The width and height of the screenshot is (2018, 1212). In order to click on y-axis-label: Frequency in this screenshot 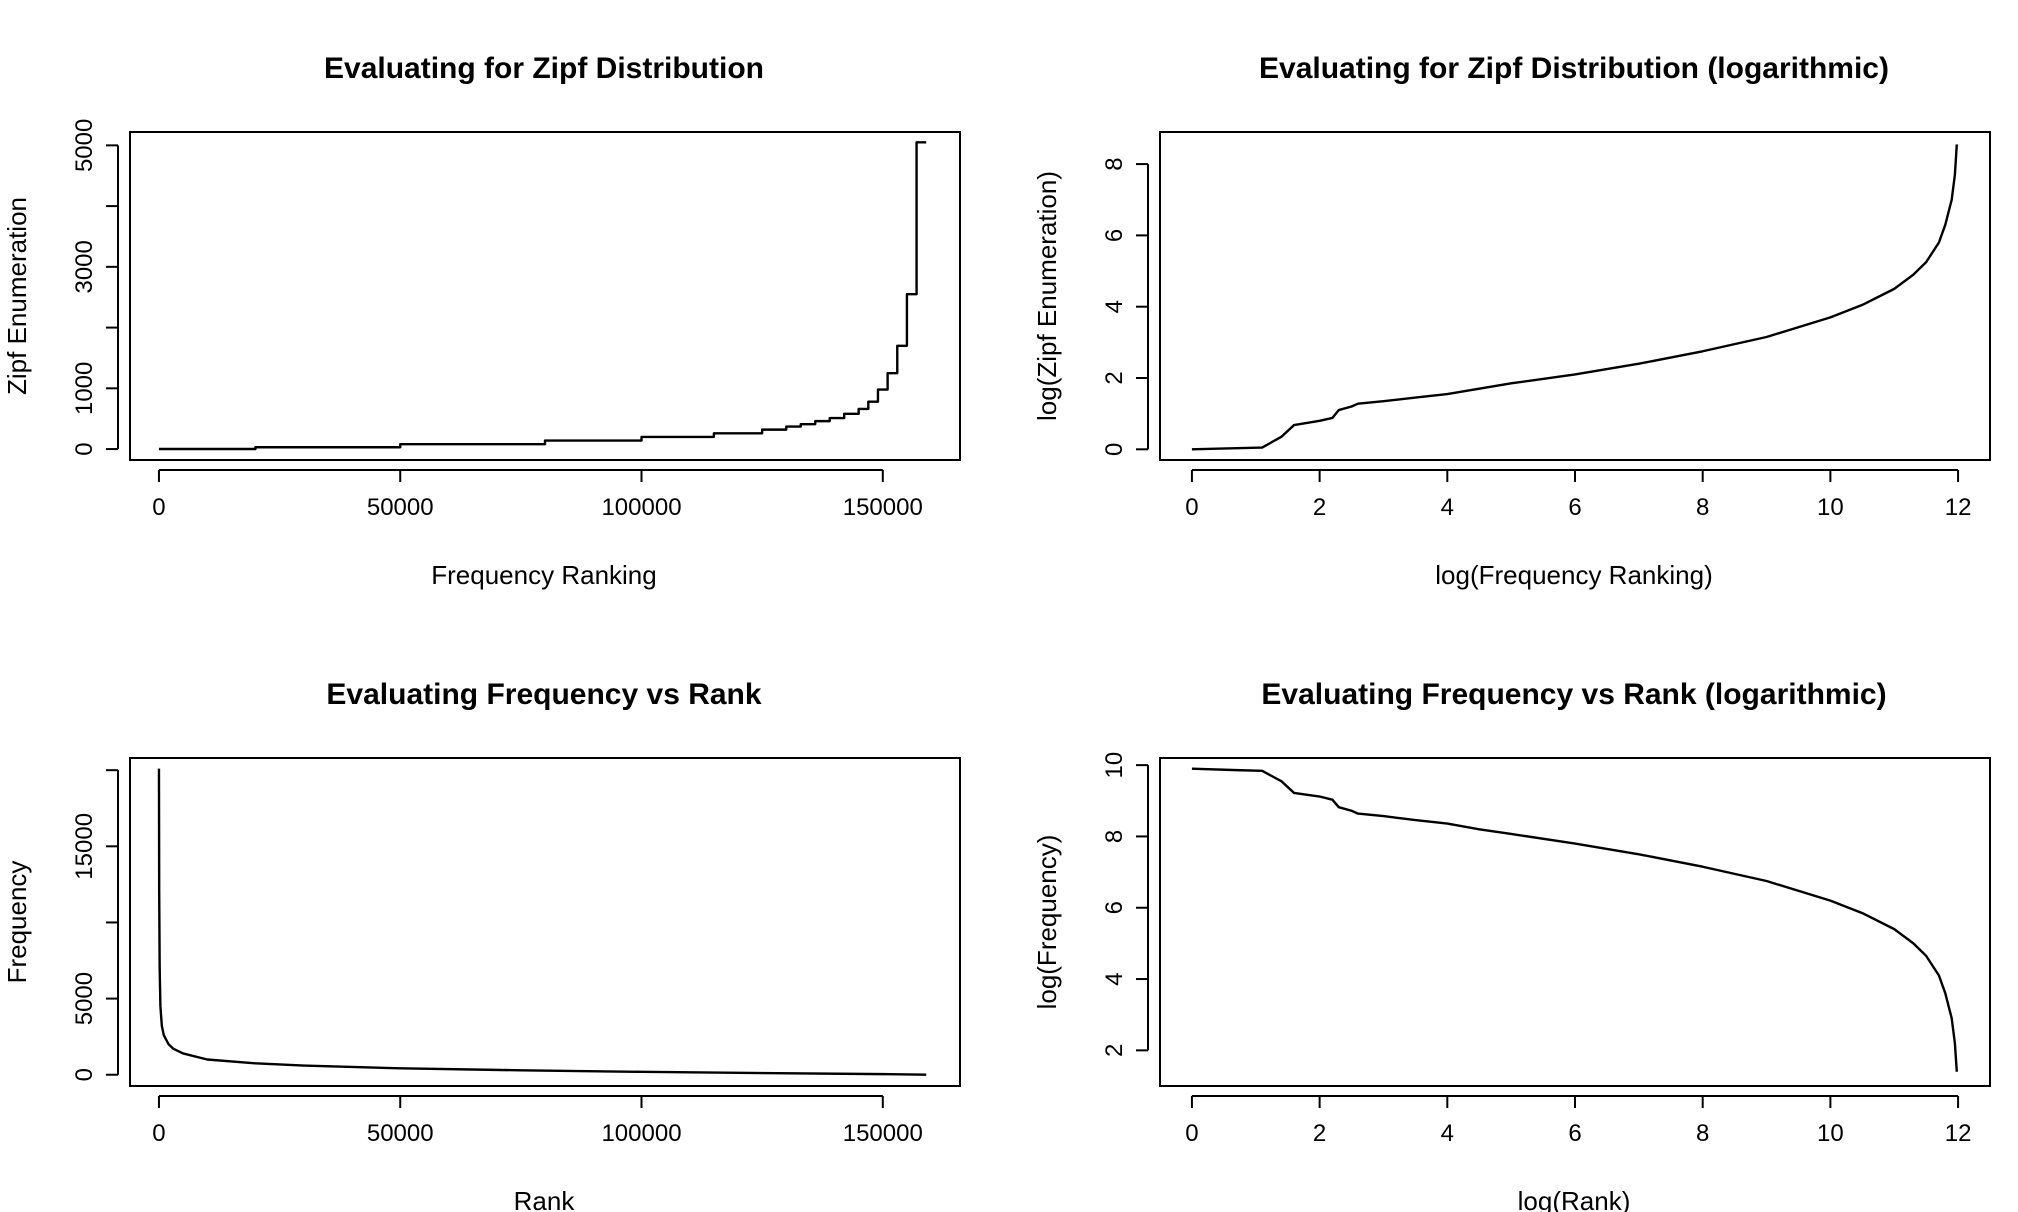, I will do `click(17, 922)`.